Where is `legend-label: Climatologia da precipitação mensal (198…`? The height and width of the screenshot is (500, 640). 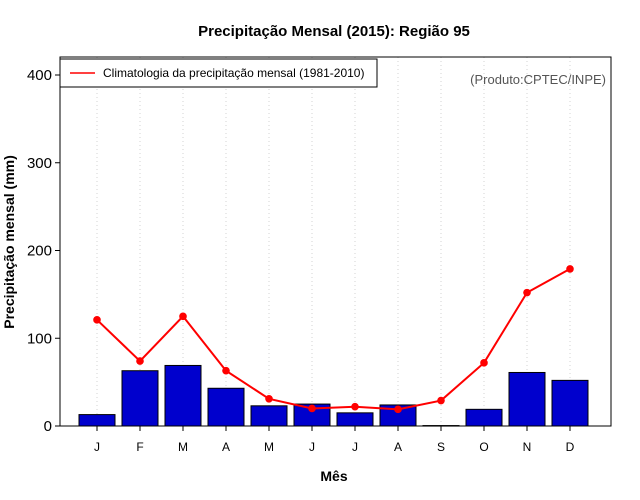 legend-label: Climatologia da precipitação mensal (198… is located at coordinates (233, 73).